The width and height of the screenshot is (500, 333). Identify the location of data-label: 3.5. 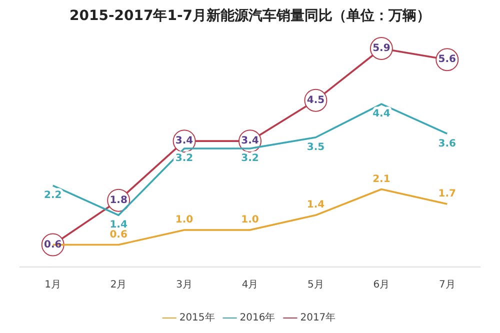
(315, 147).